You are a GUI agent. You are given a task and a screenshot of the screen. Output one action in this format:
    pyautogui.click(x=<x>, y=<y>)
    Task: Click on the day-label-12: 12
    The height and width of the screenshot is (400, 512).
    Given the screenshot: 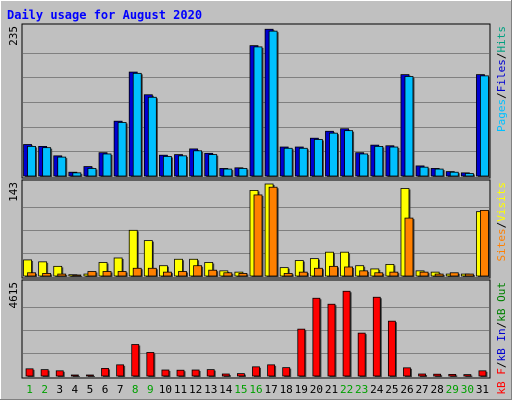 What is the action you would take?
    pyautogui.click(x=195, y=389)
    